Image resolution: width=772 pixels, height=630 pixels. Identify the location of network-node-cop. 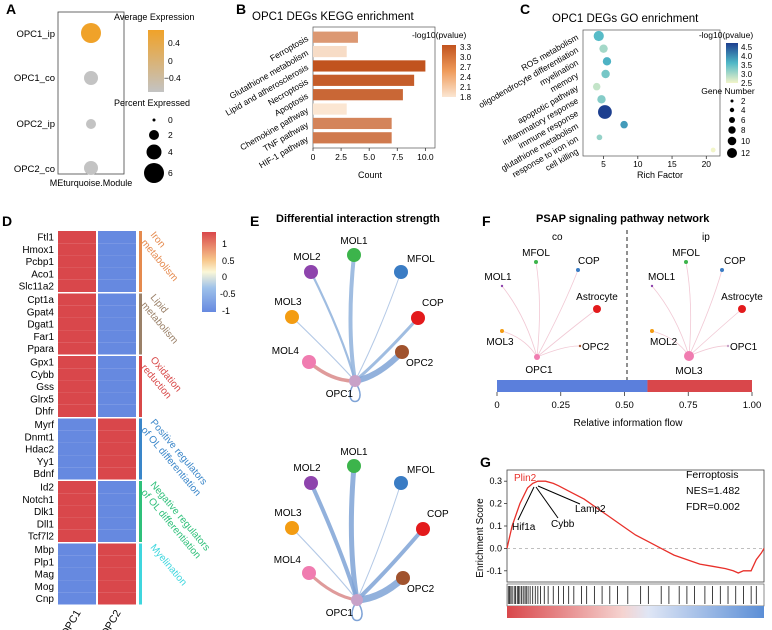
(423, 529).